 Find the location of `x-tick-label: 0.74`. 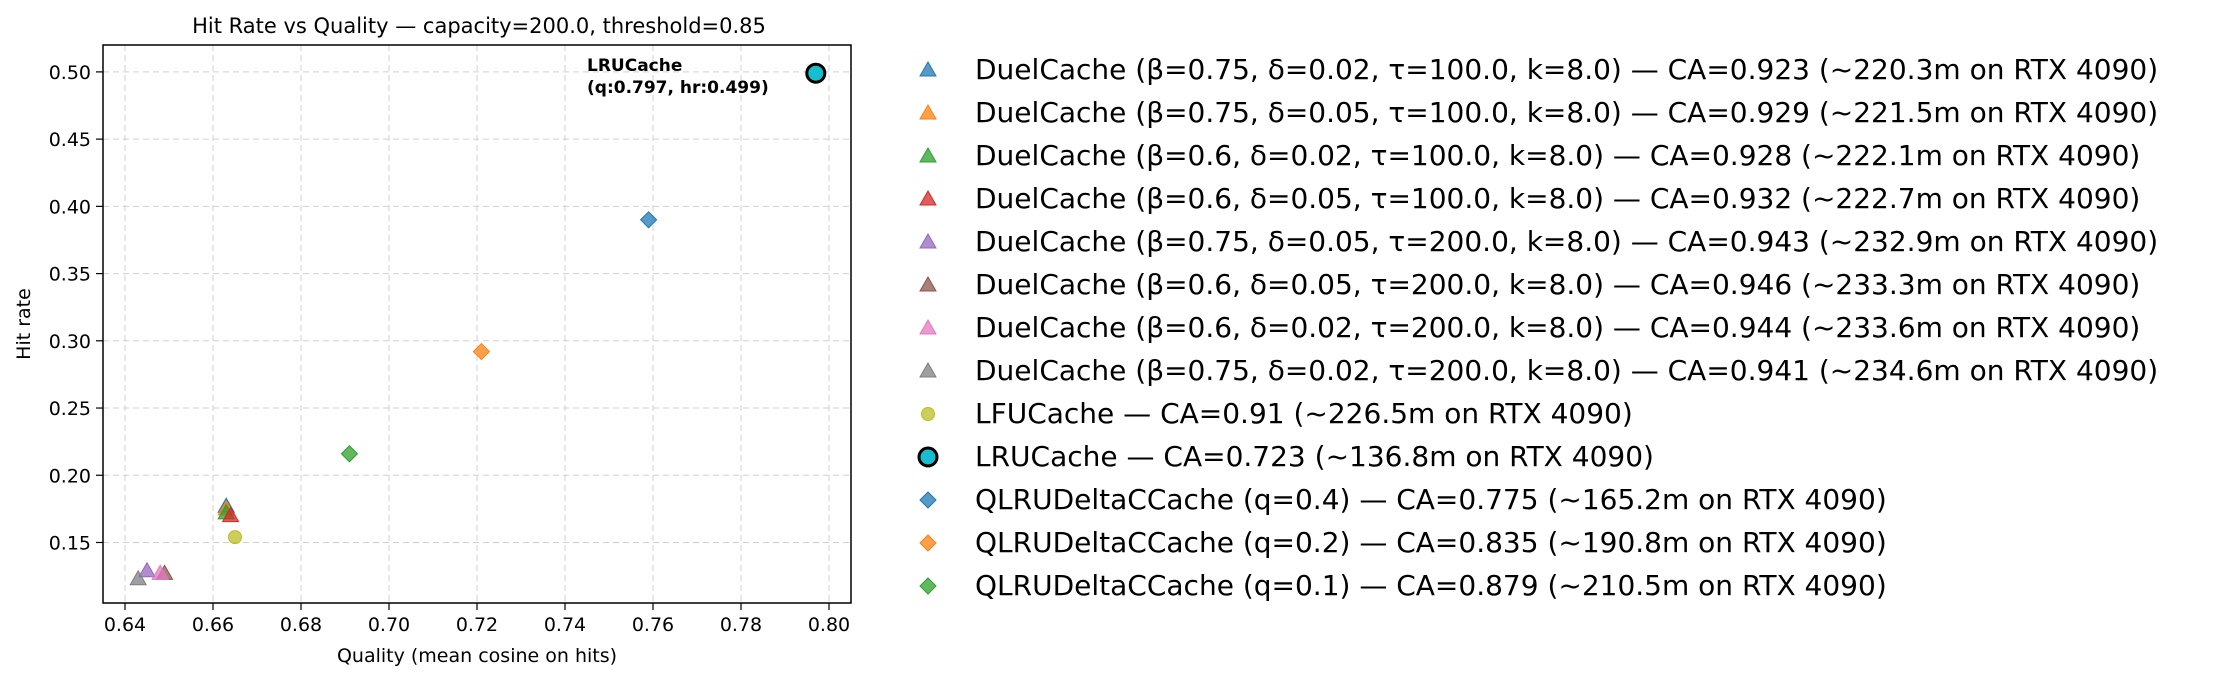

x-tick-label: 0.74 is located at coordinates (565, 625).